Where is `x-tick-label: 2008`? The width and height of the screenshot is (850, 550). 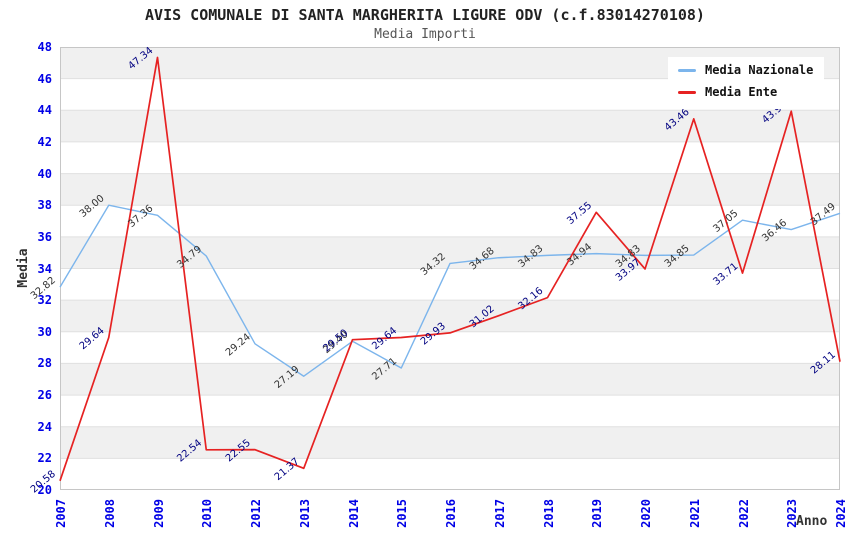
x-tick-label: 2008 is located at coordinates (109, 513).